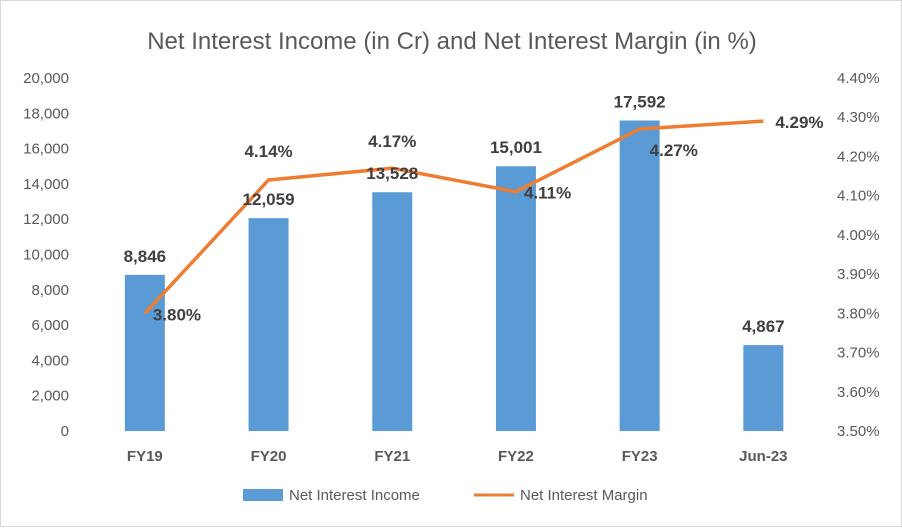  I want to click on left-axis-tick: 20,000, so click(46, 78).